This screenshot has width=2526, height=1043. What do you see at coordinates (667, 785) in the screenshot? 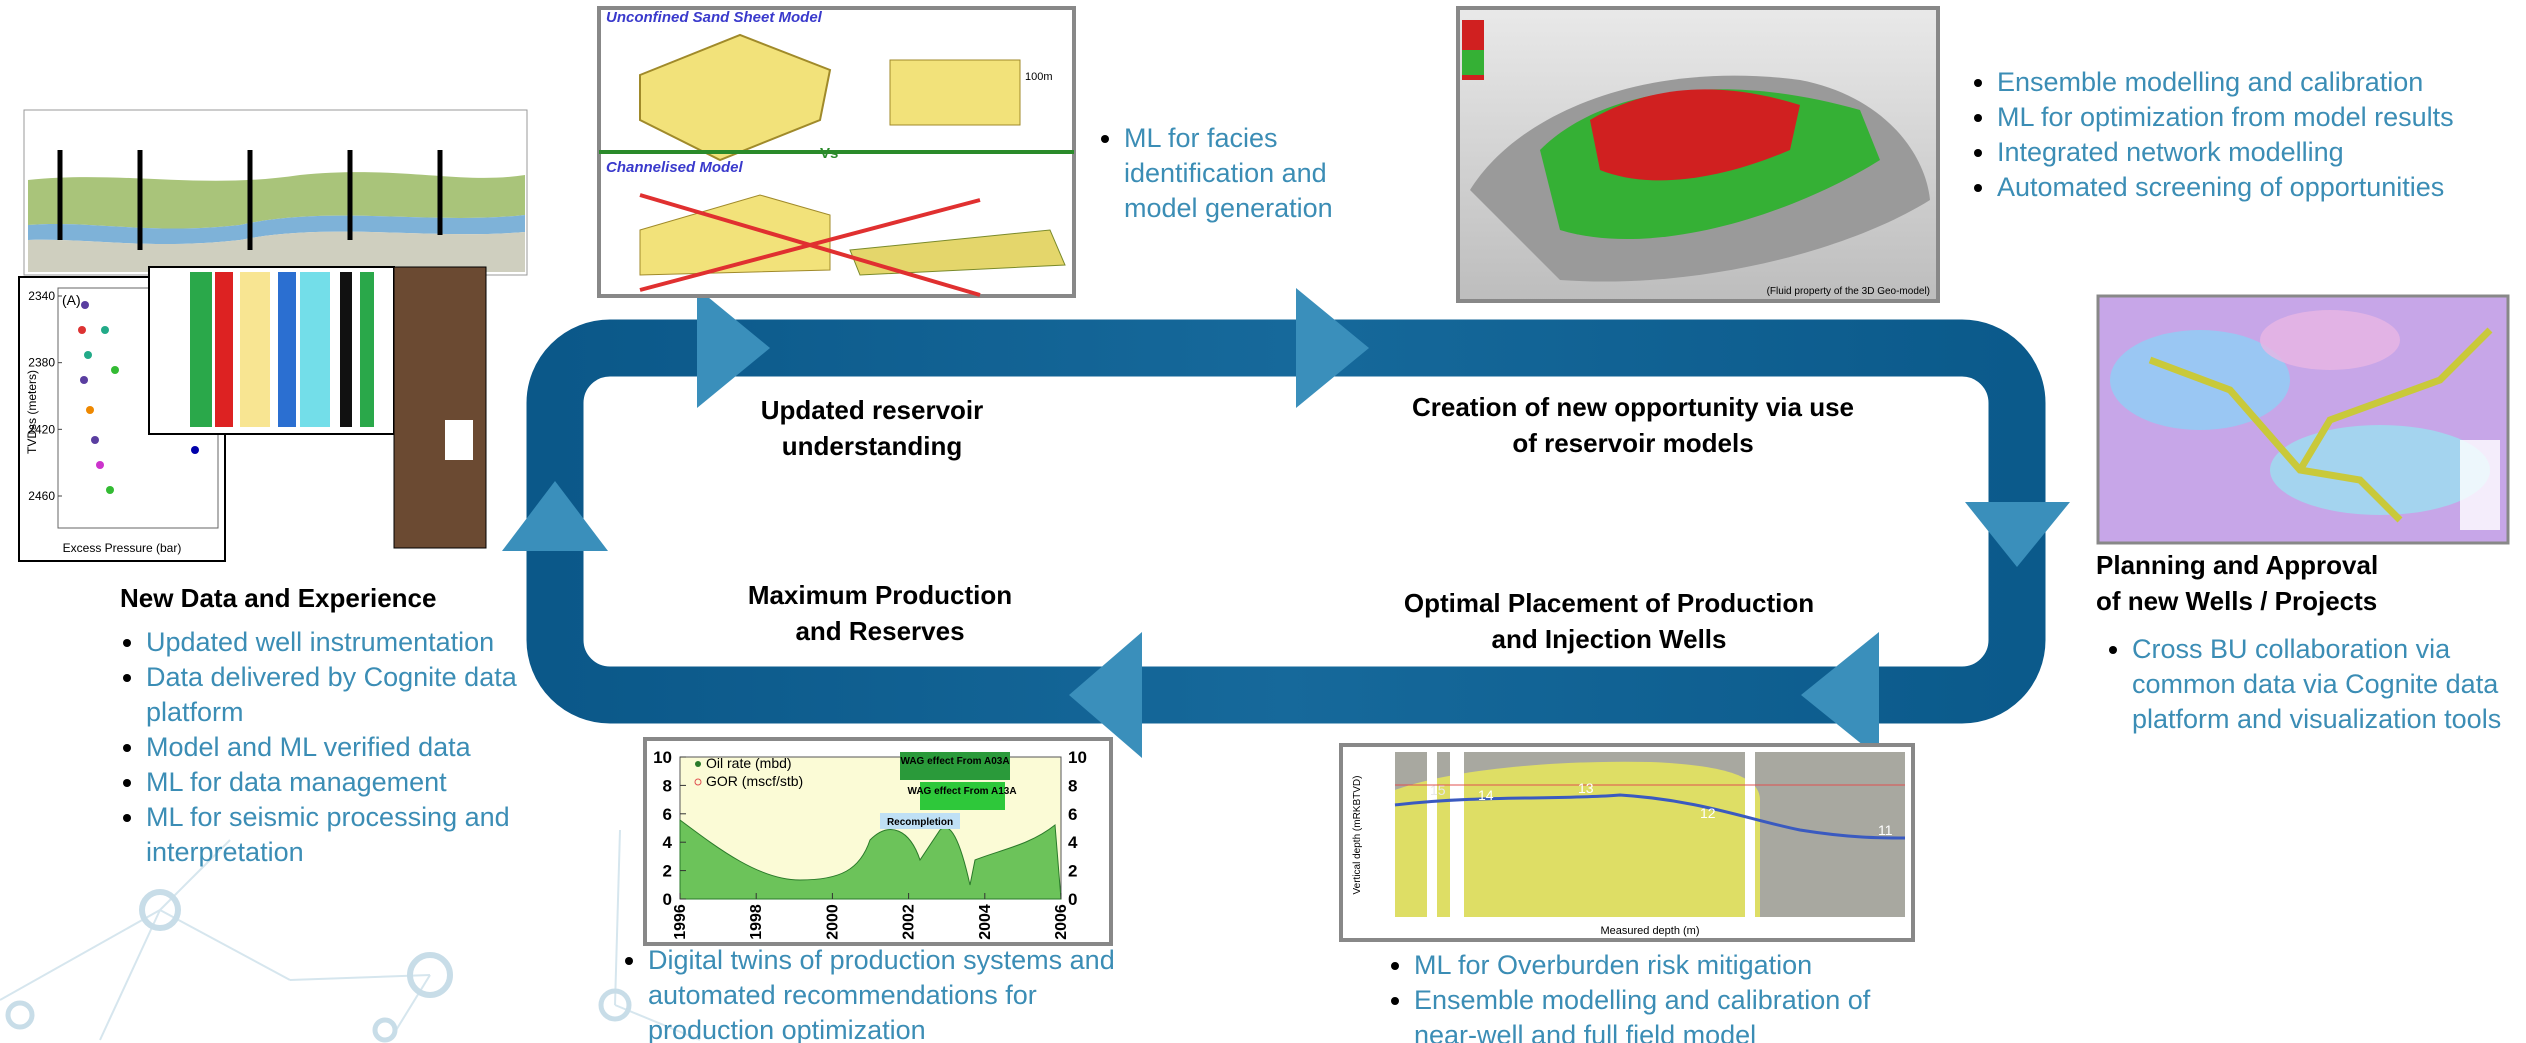
I see `y-tick-label: 8` at bounding box center [667, 785].